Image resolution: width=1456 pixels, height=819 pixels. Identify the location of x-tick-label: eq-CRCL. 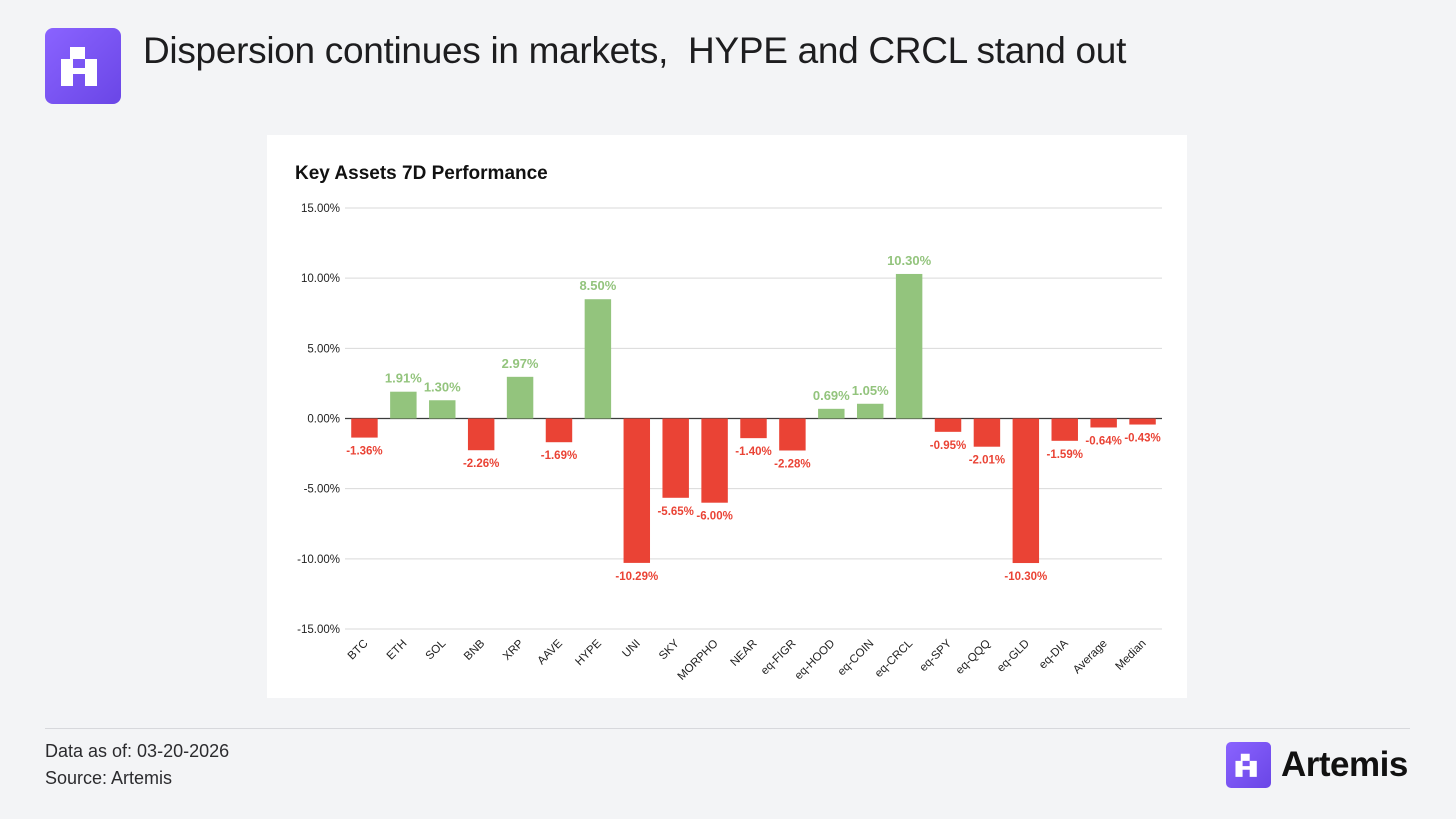
(894, 658).